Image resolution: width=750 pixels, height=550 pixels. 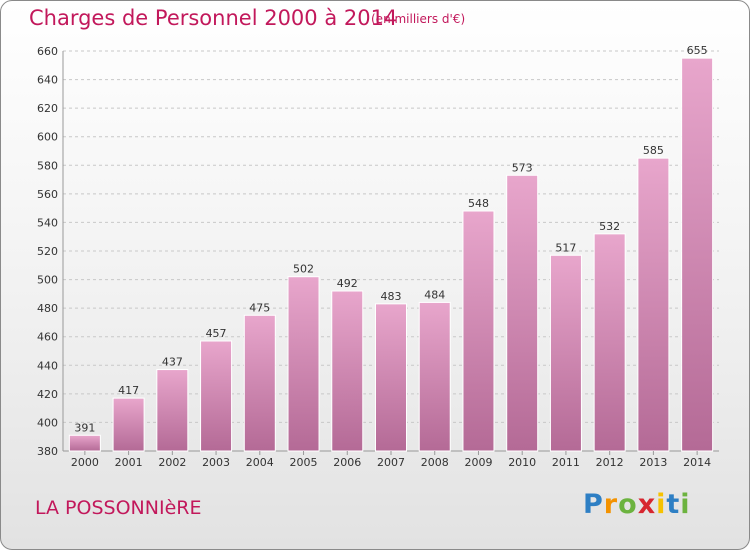 What do you see at coordinates (260, 462) in the screenshot?
I see `x-tick-label: 2004` at bounding box center [260, 462].